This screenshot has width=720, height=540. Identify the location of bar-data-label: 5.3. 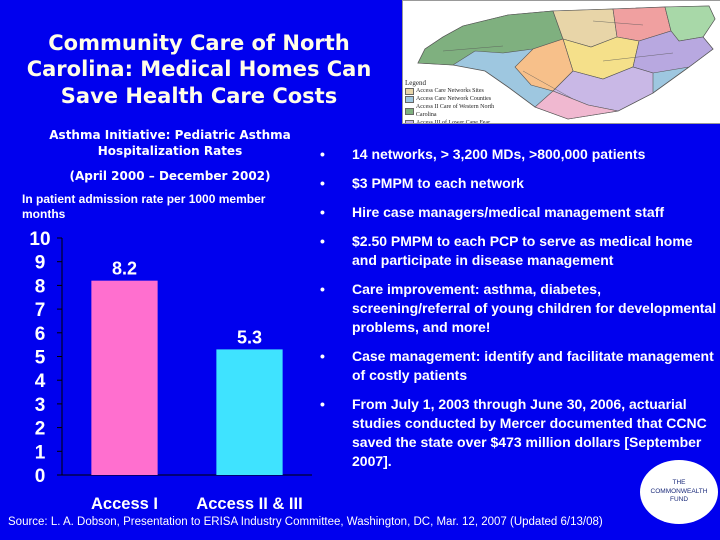
(249, 337).